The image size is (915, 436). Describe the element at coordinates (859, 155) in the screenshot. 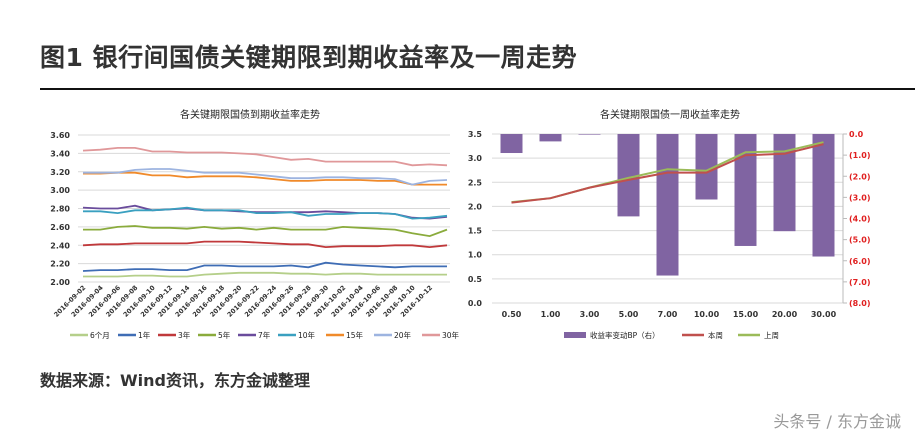

I see `y2-tick-label: (1.0)` at that location.